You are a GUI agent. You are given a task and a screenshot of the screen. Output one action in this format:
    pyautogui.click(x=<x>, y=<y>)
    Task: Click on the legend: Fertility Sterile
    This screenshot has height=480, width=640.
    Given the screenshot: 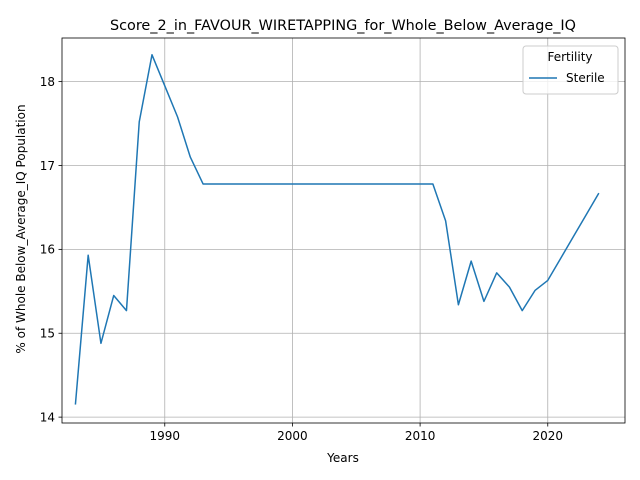 What is the action you would take?
    pyautogui.click(x=570, y=70)
    